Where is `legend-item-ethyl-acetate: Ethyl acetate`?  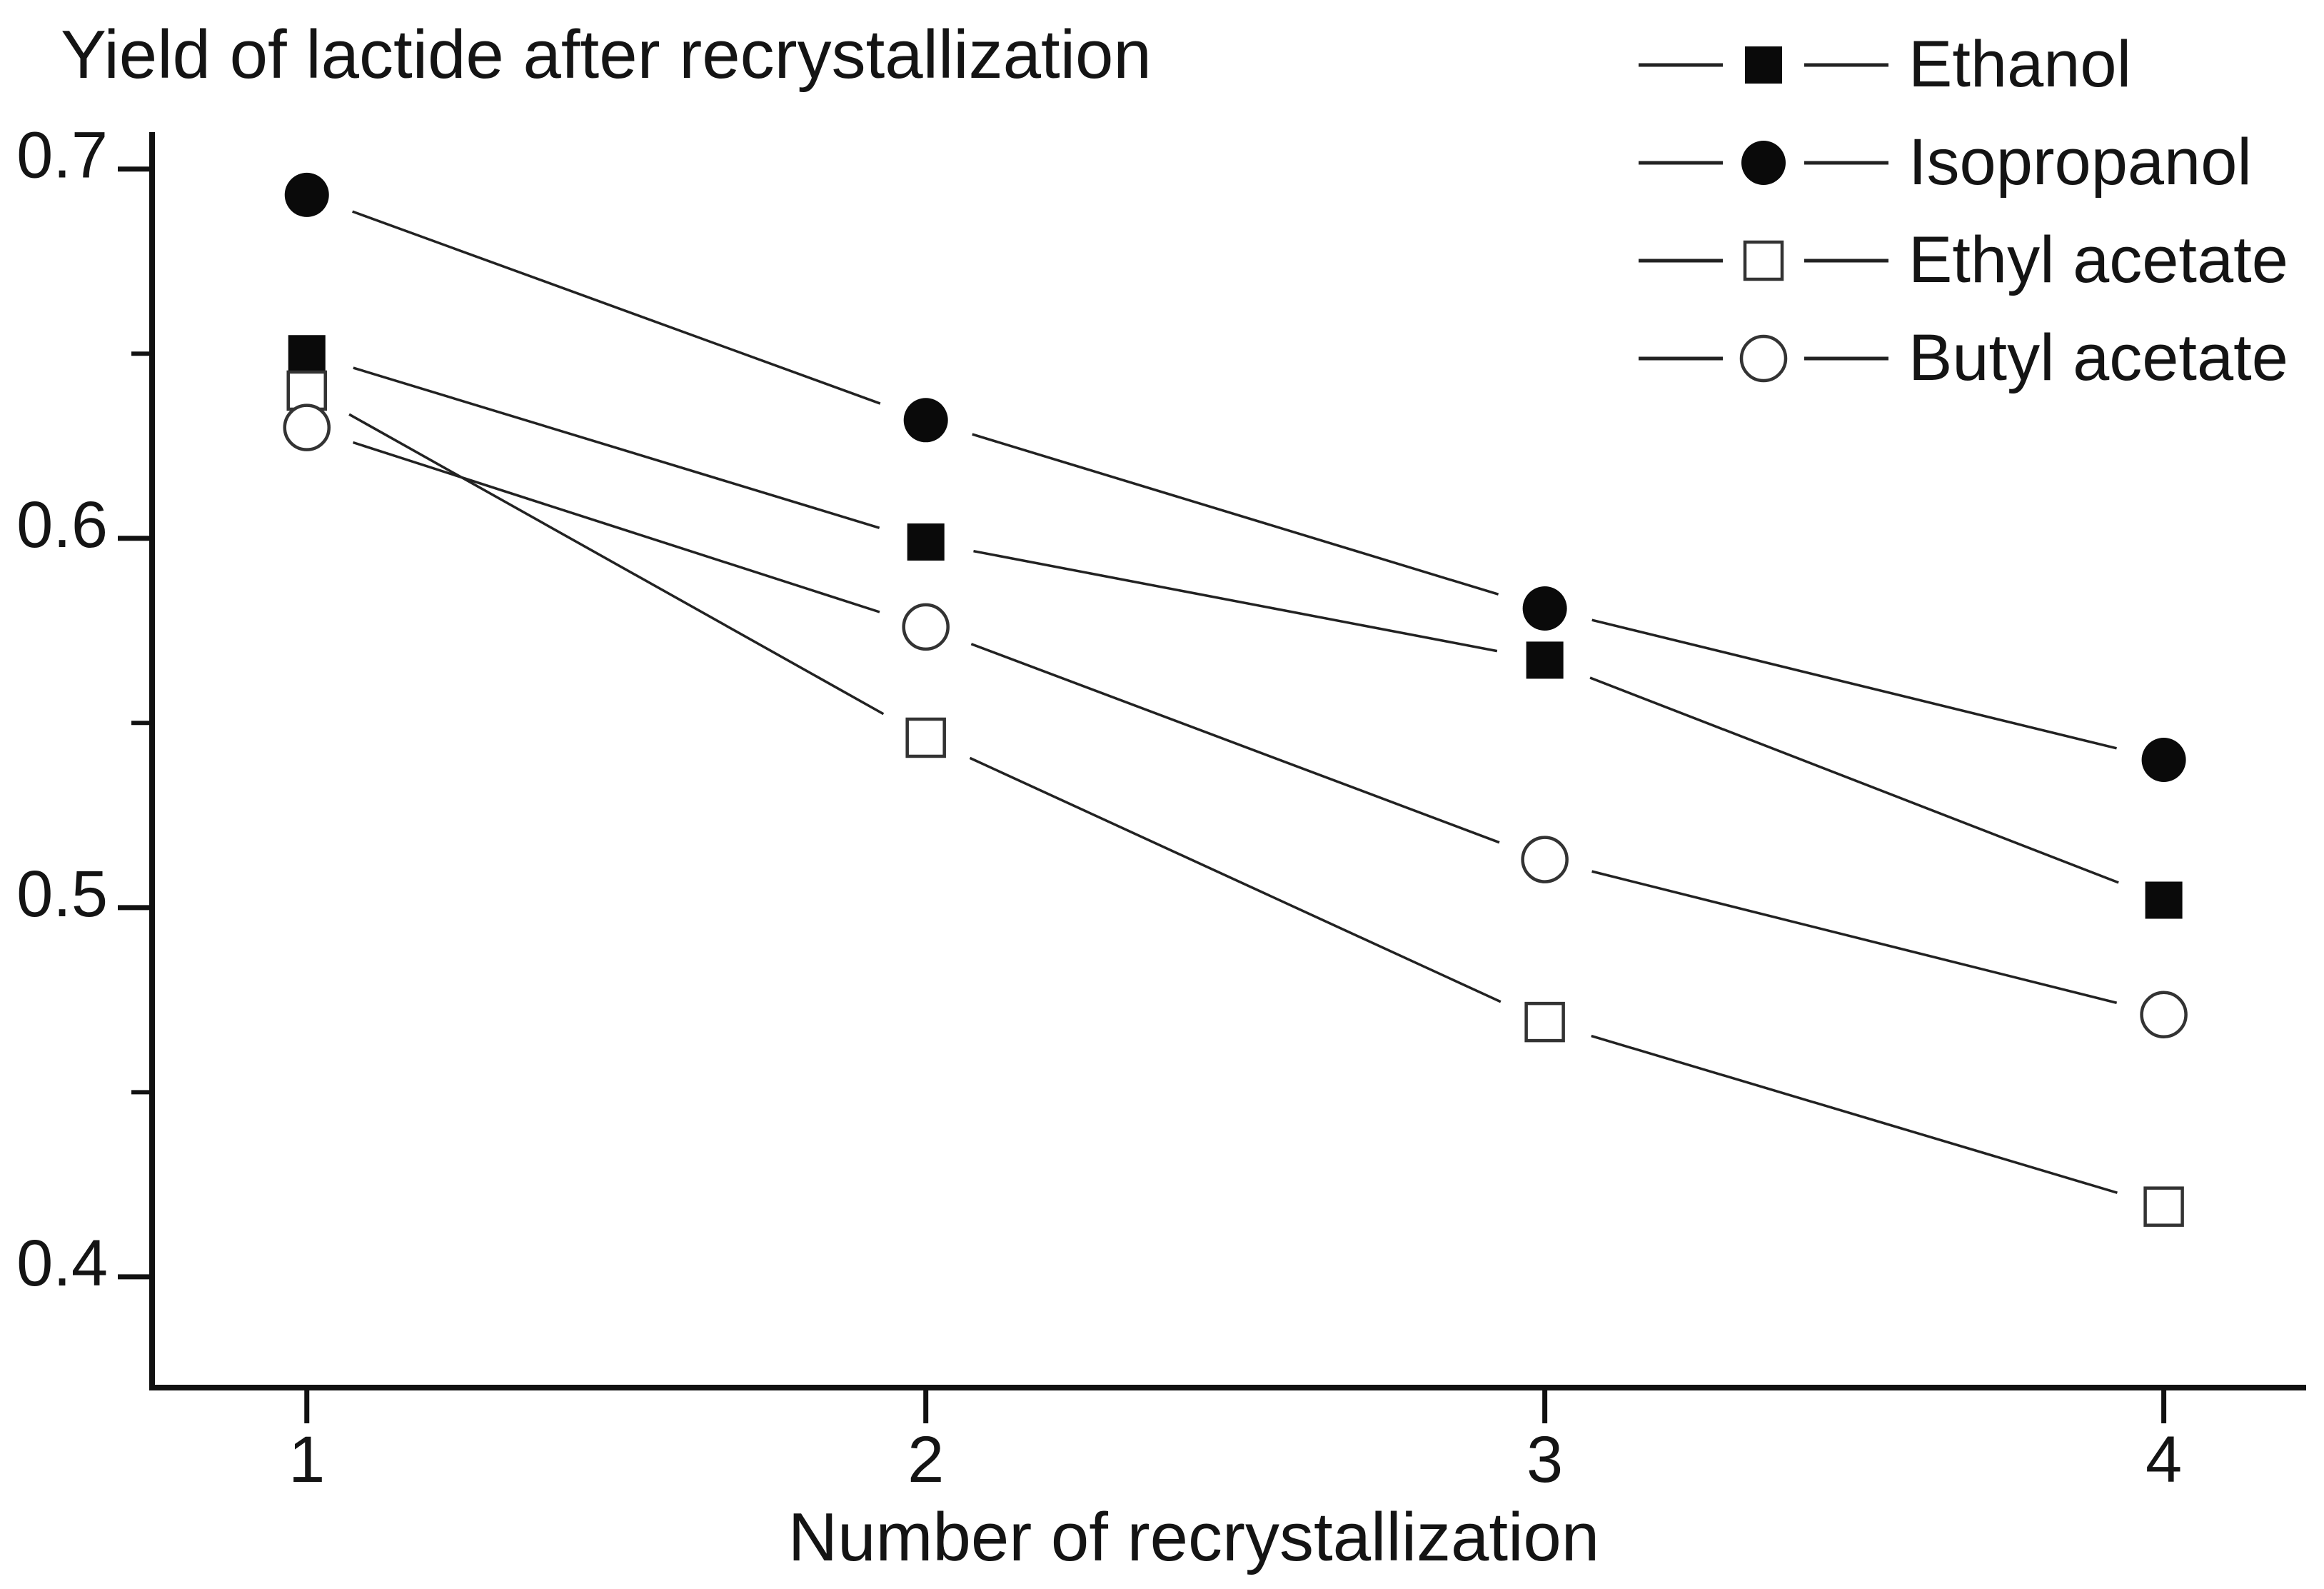
legend-item-ethyl-acetate: Ethyl acetate is located at coordinates (1964, 260).